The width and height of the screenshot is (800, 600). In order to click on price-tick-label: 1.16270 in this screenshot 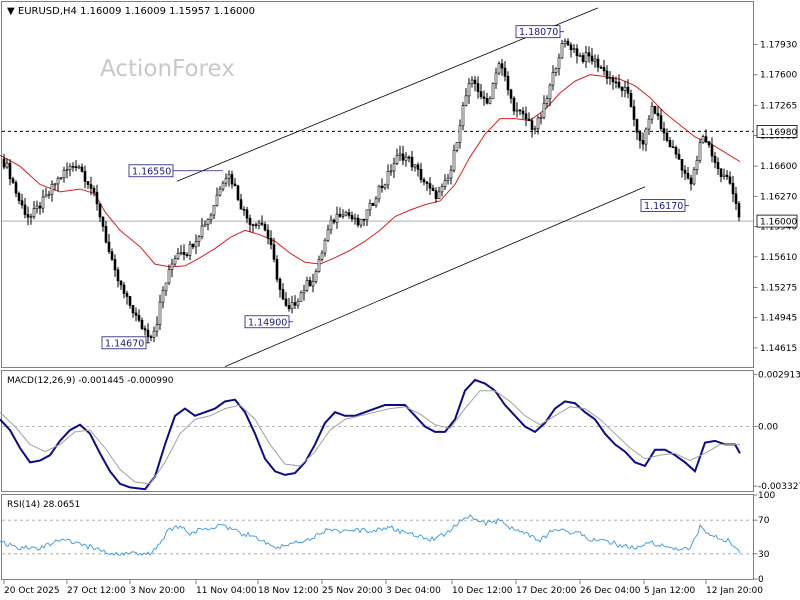, I will do `click(778, 197)`.